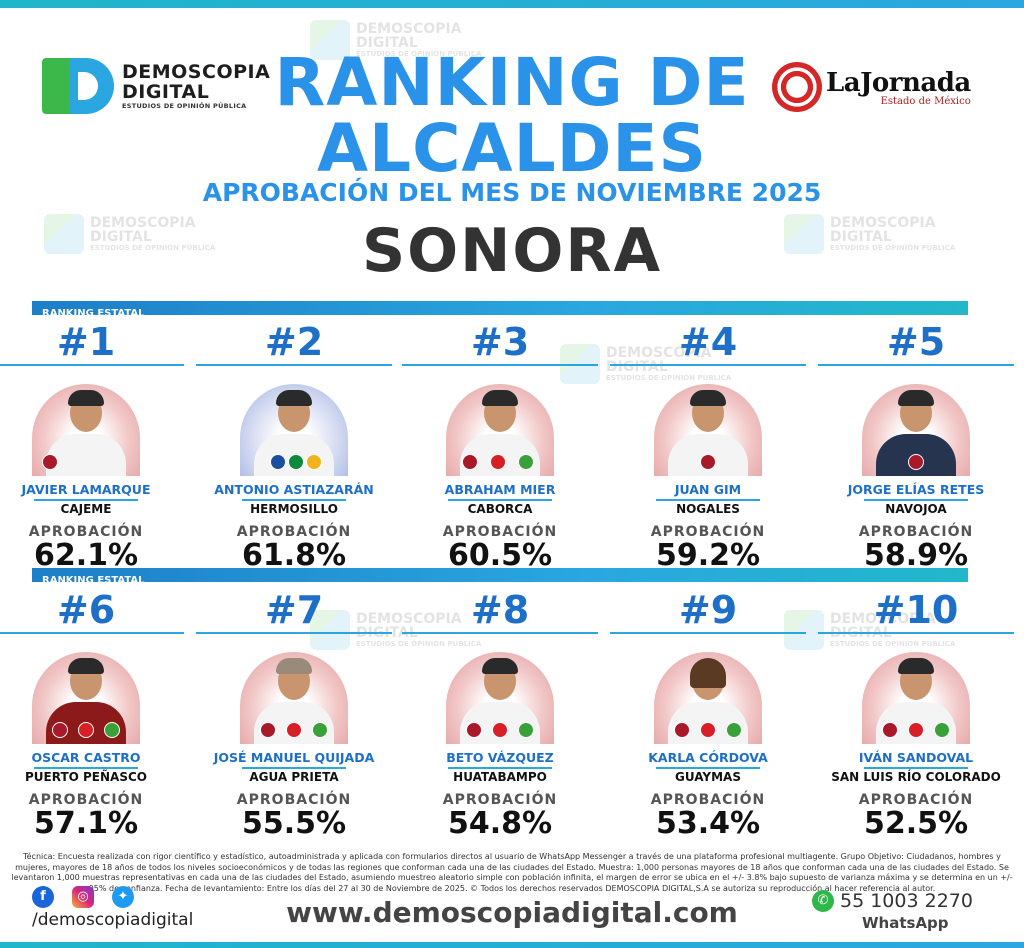 The image size is (1024, 948). What do you see at coordinates (500, 342) in the screenshot?
I see `rank-label: #3` at bounding box center [500, 342].